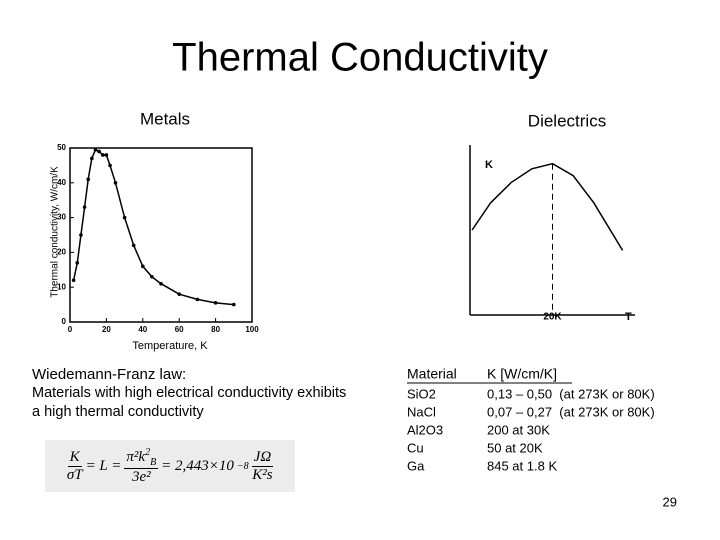 The height and width of the screenshot is (540, 720). Describe the element at coordinates (148, 452) in the screenshot. I see `formula-sup: 2` at that location.